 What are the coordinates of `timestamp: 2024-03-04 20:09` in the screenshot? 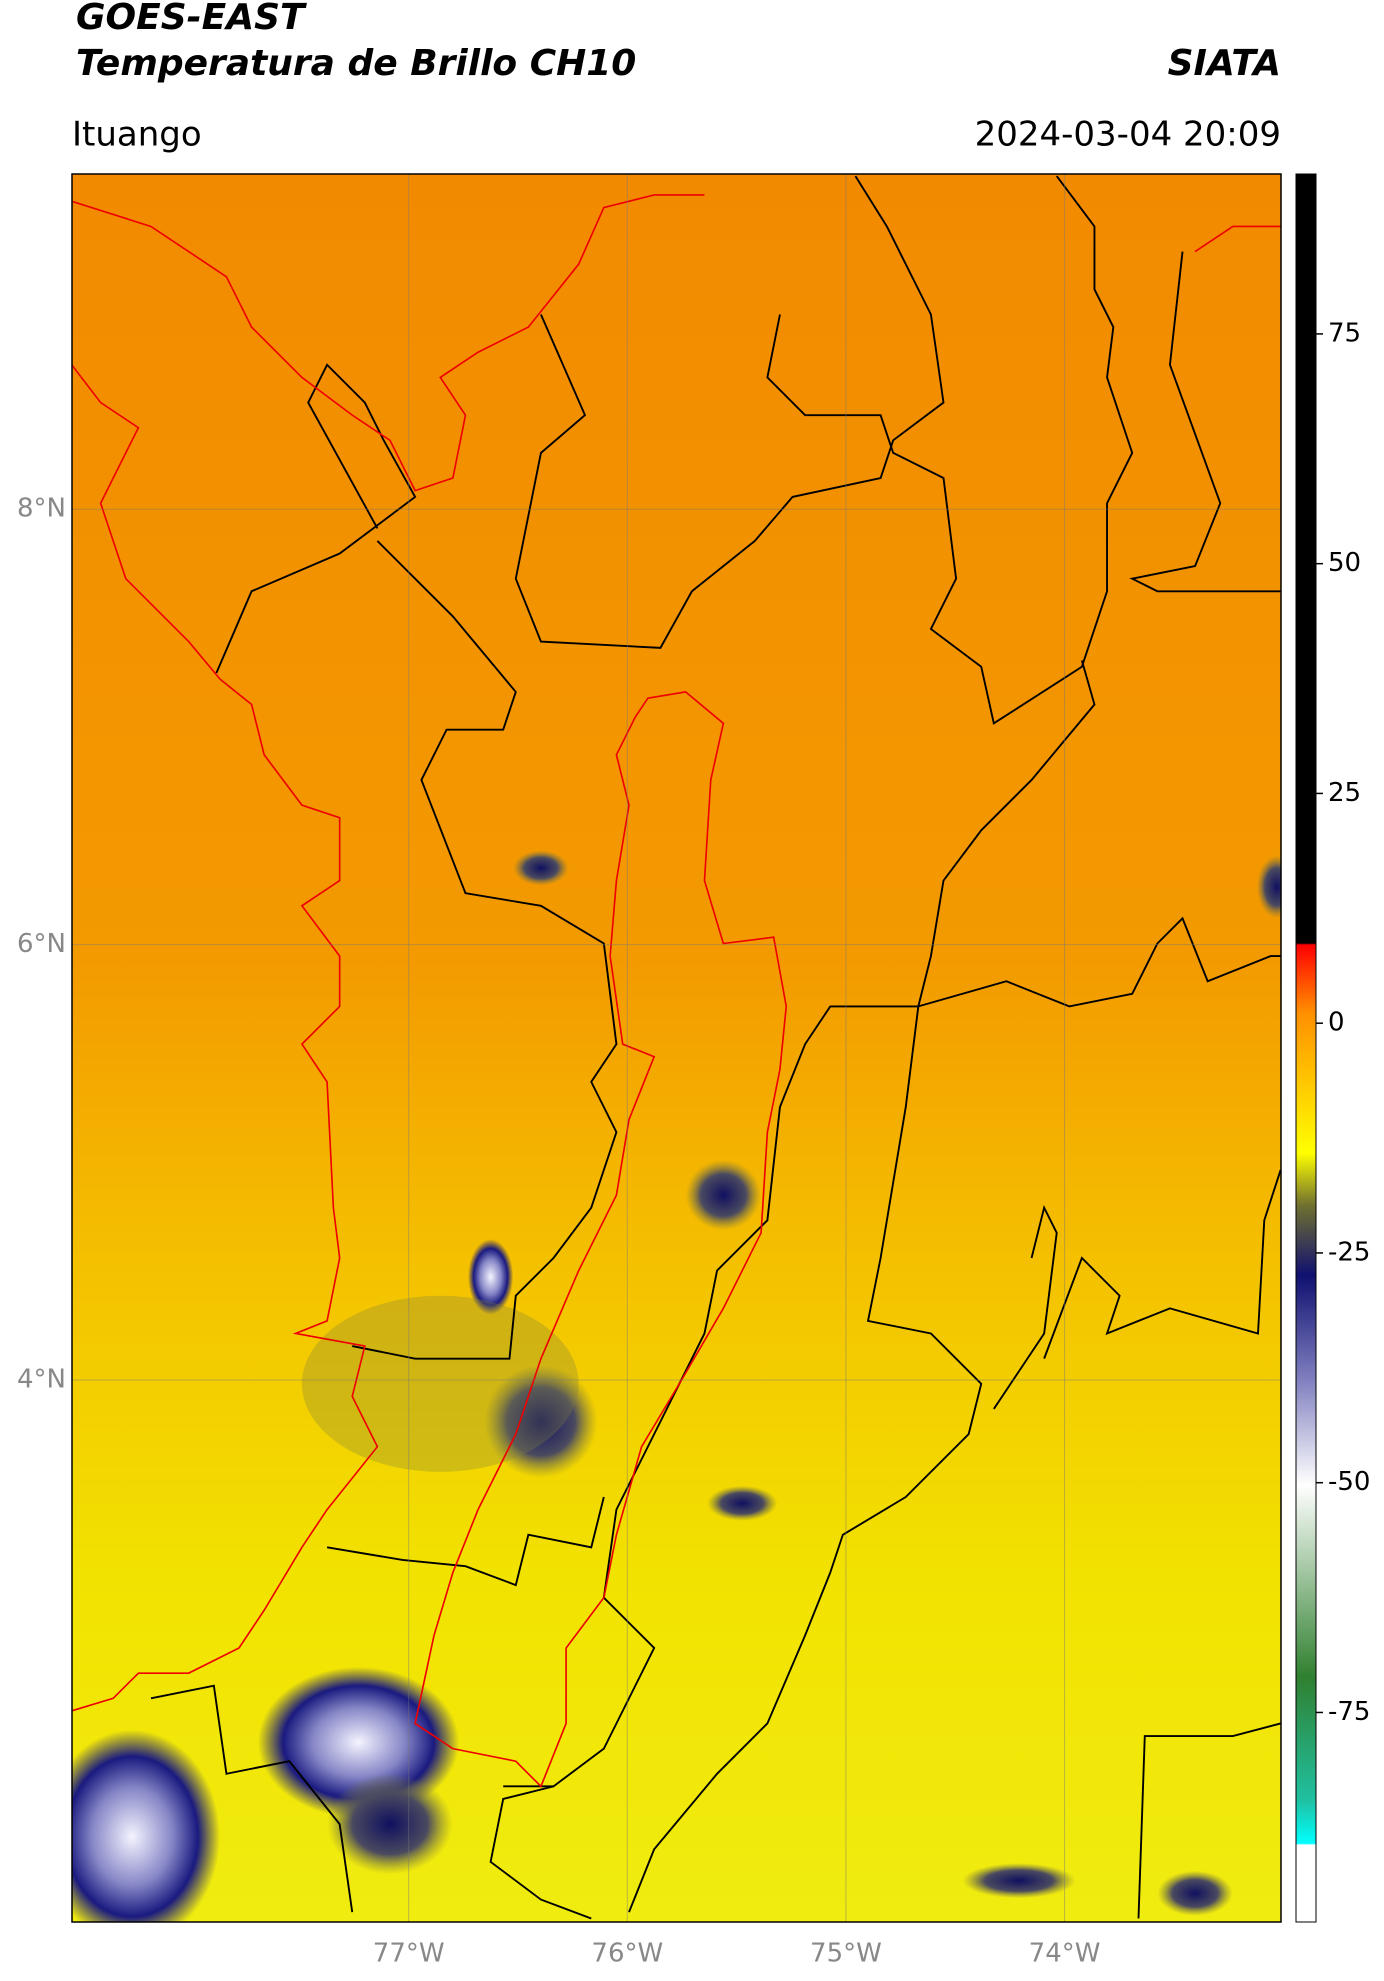 It's located at (1128, 135).